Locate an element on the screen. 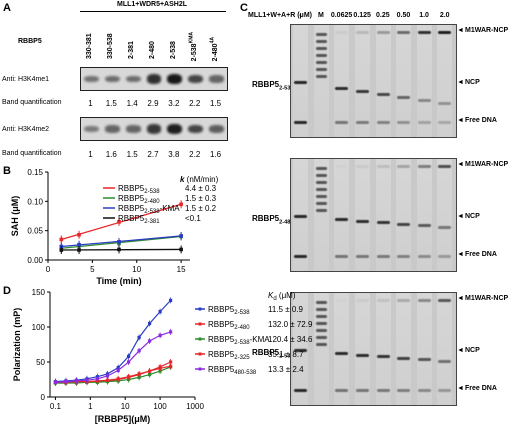 This screenshot has height=430, width=520. label-sub: 2-480 is located at coordinates (286, 222).